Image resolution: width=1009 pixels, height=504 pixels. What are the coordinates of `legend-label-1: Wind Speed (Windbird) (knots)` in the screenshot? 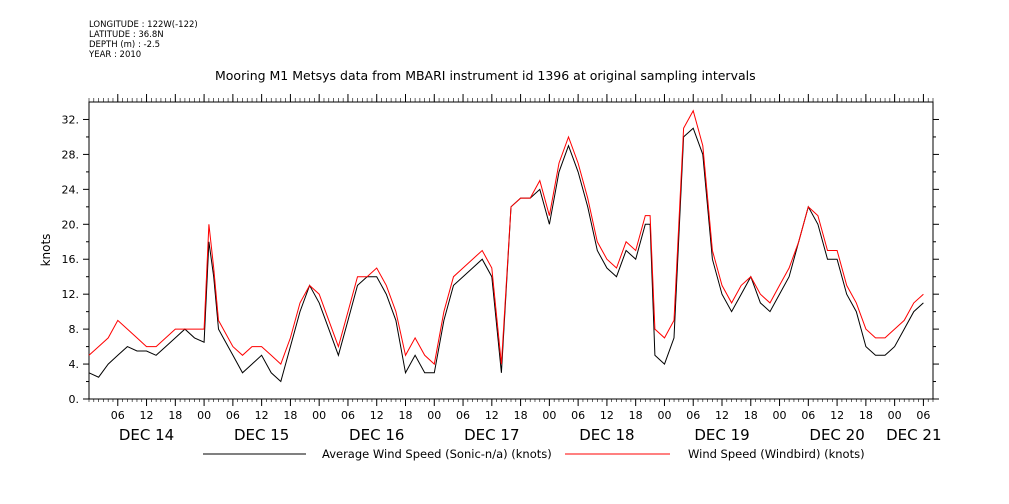 It's located at (776, 454).